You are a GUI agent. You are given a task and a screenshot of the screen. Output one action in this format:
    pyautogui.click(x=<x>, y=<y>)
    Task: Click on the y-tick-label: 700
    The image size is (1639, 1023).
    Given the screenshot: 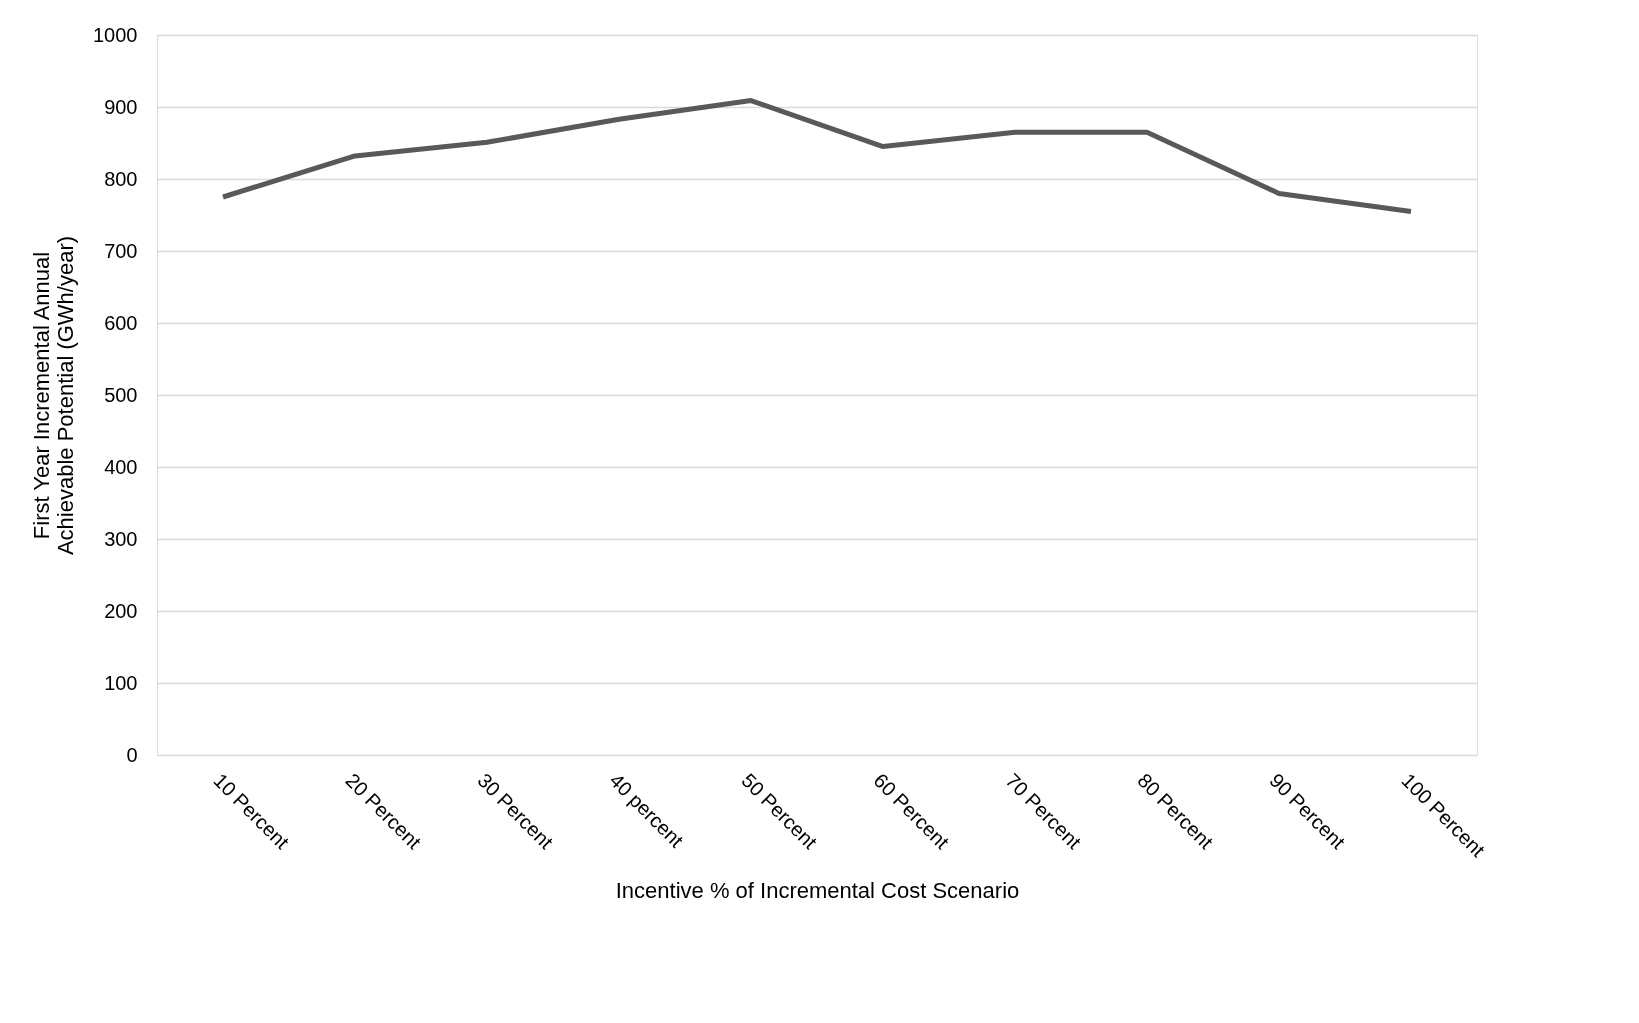 What is the action you would take?
    pyautogui.click(x=121, y=250)
    